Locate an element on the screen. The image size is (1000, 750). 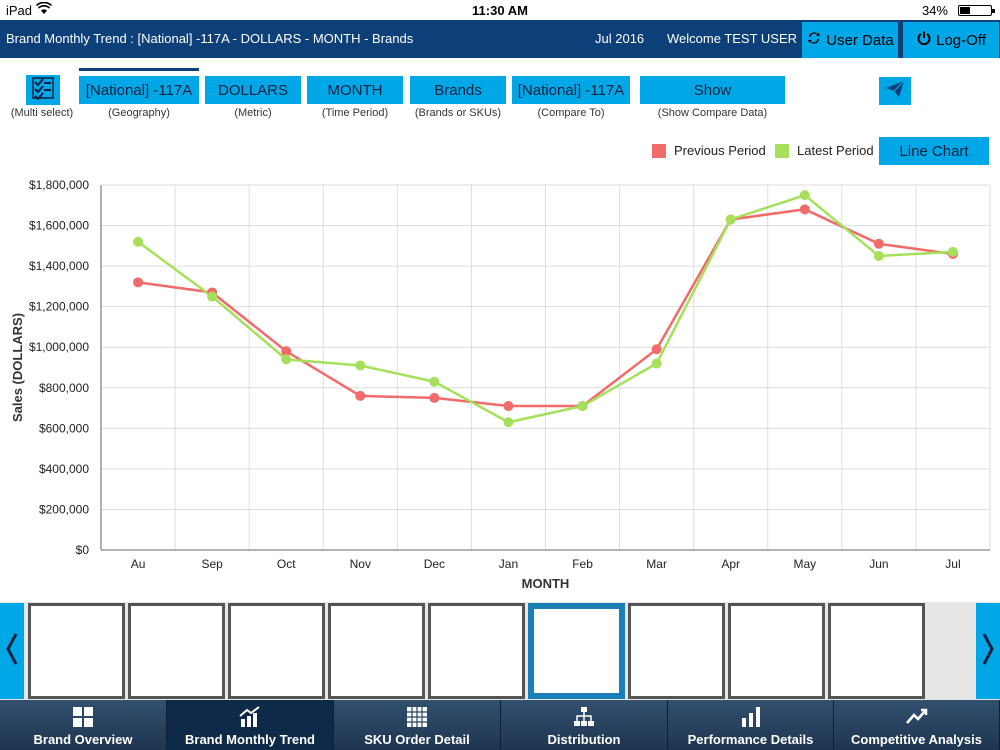
previous-swatch is located at coordinates (659, 150).